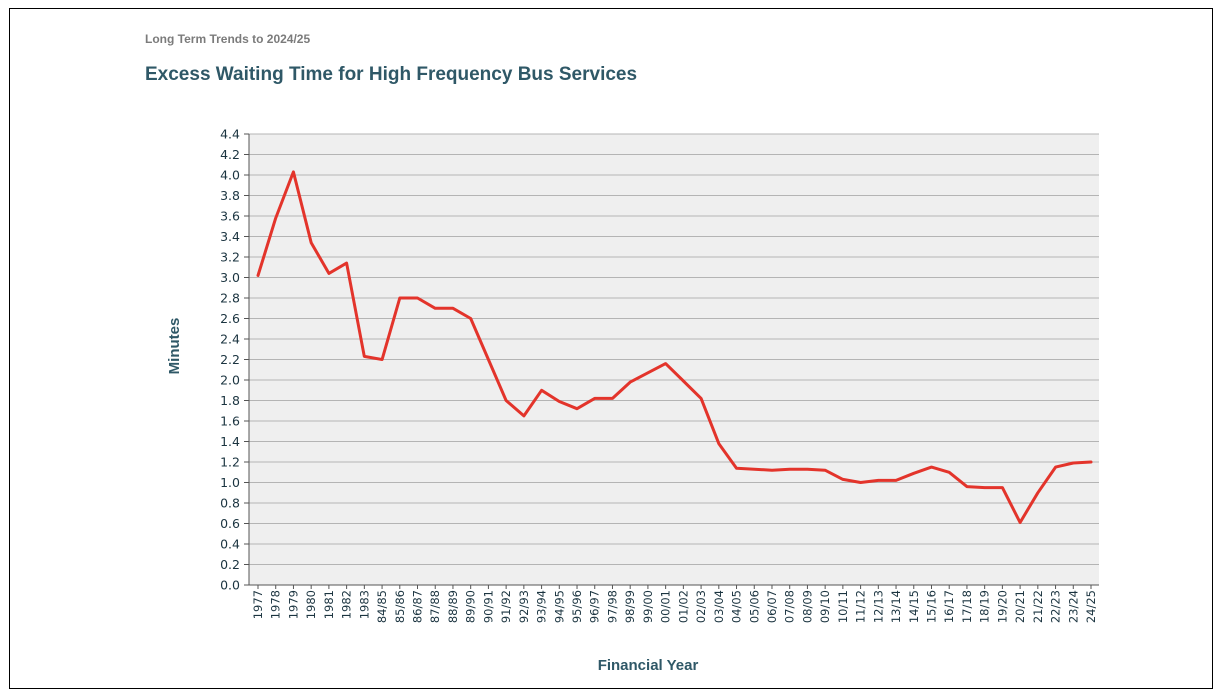  What do you see at coordinates (230, 236) in the screenshot?
I see `y-tick-label: 3.4` at bounding box center [230, 236].